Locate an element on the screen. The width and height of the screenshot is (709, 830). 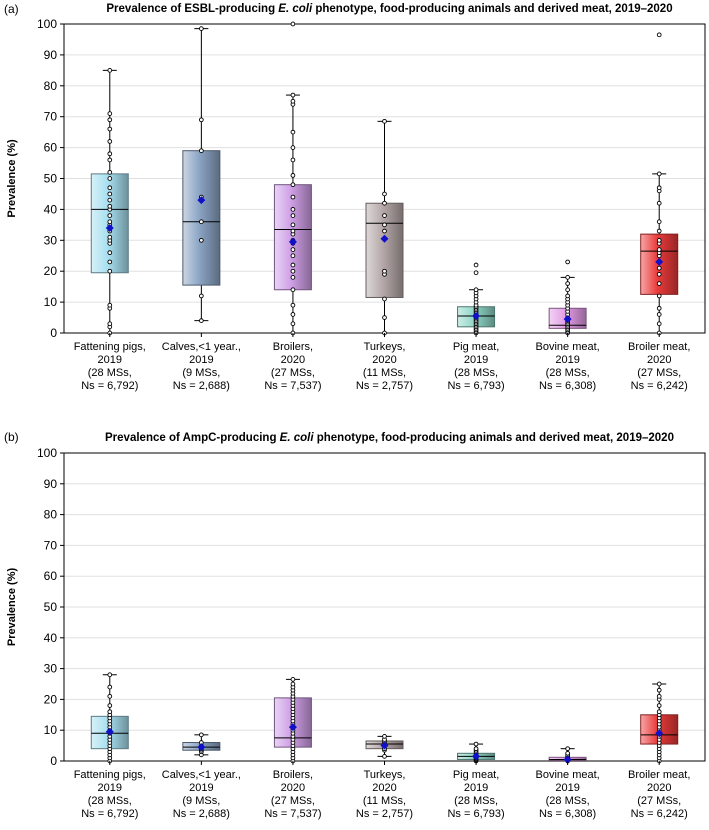
x-tick-label: Ns = 6,792) is located at coordinates (109, 814).